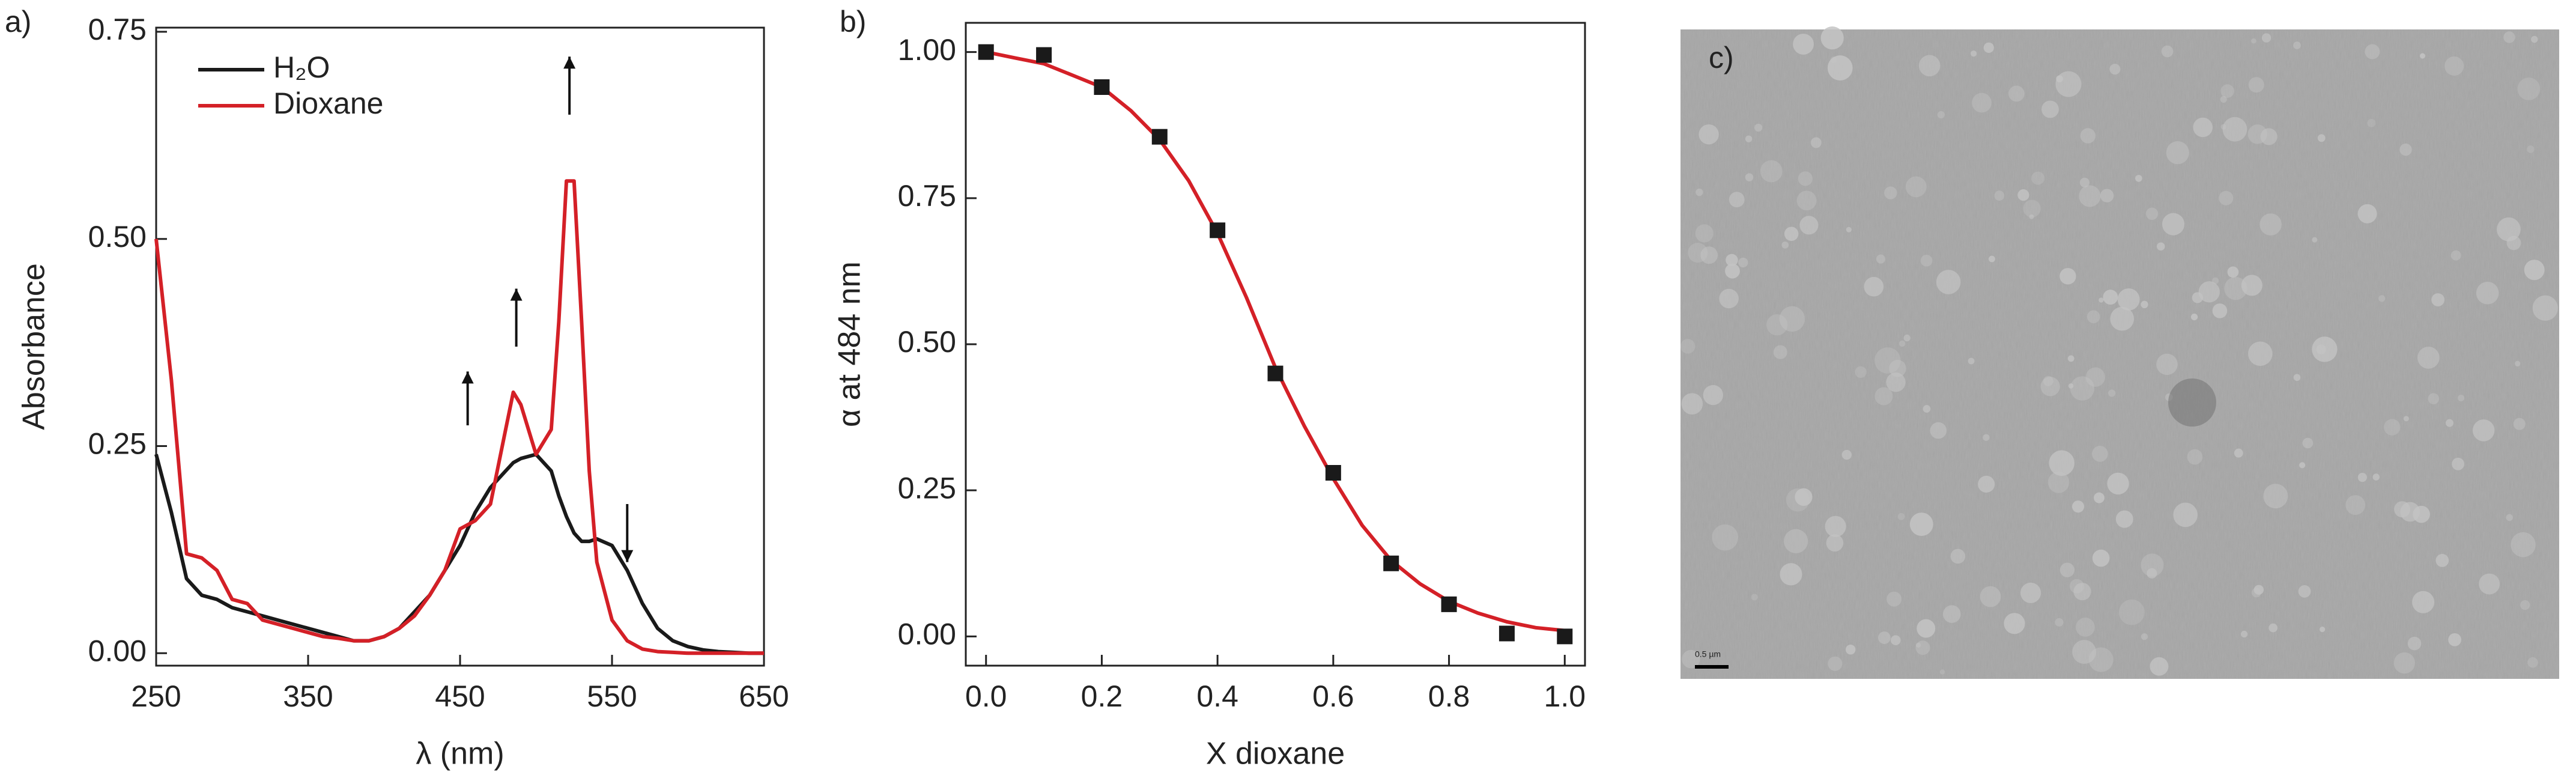 This screenshot has height=784, width=2576. What do you see at coordinates (1102, 696) in the screenshot?
I see `x-tick-label: 0.2` at bounding box center [1102, 696].